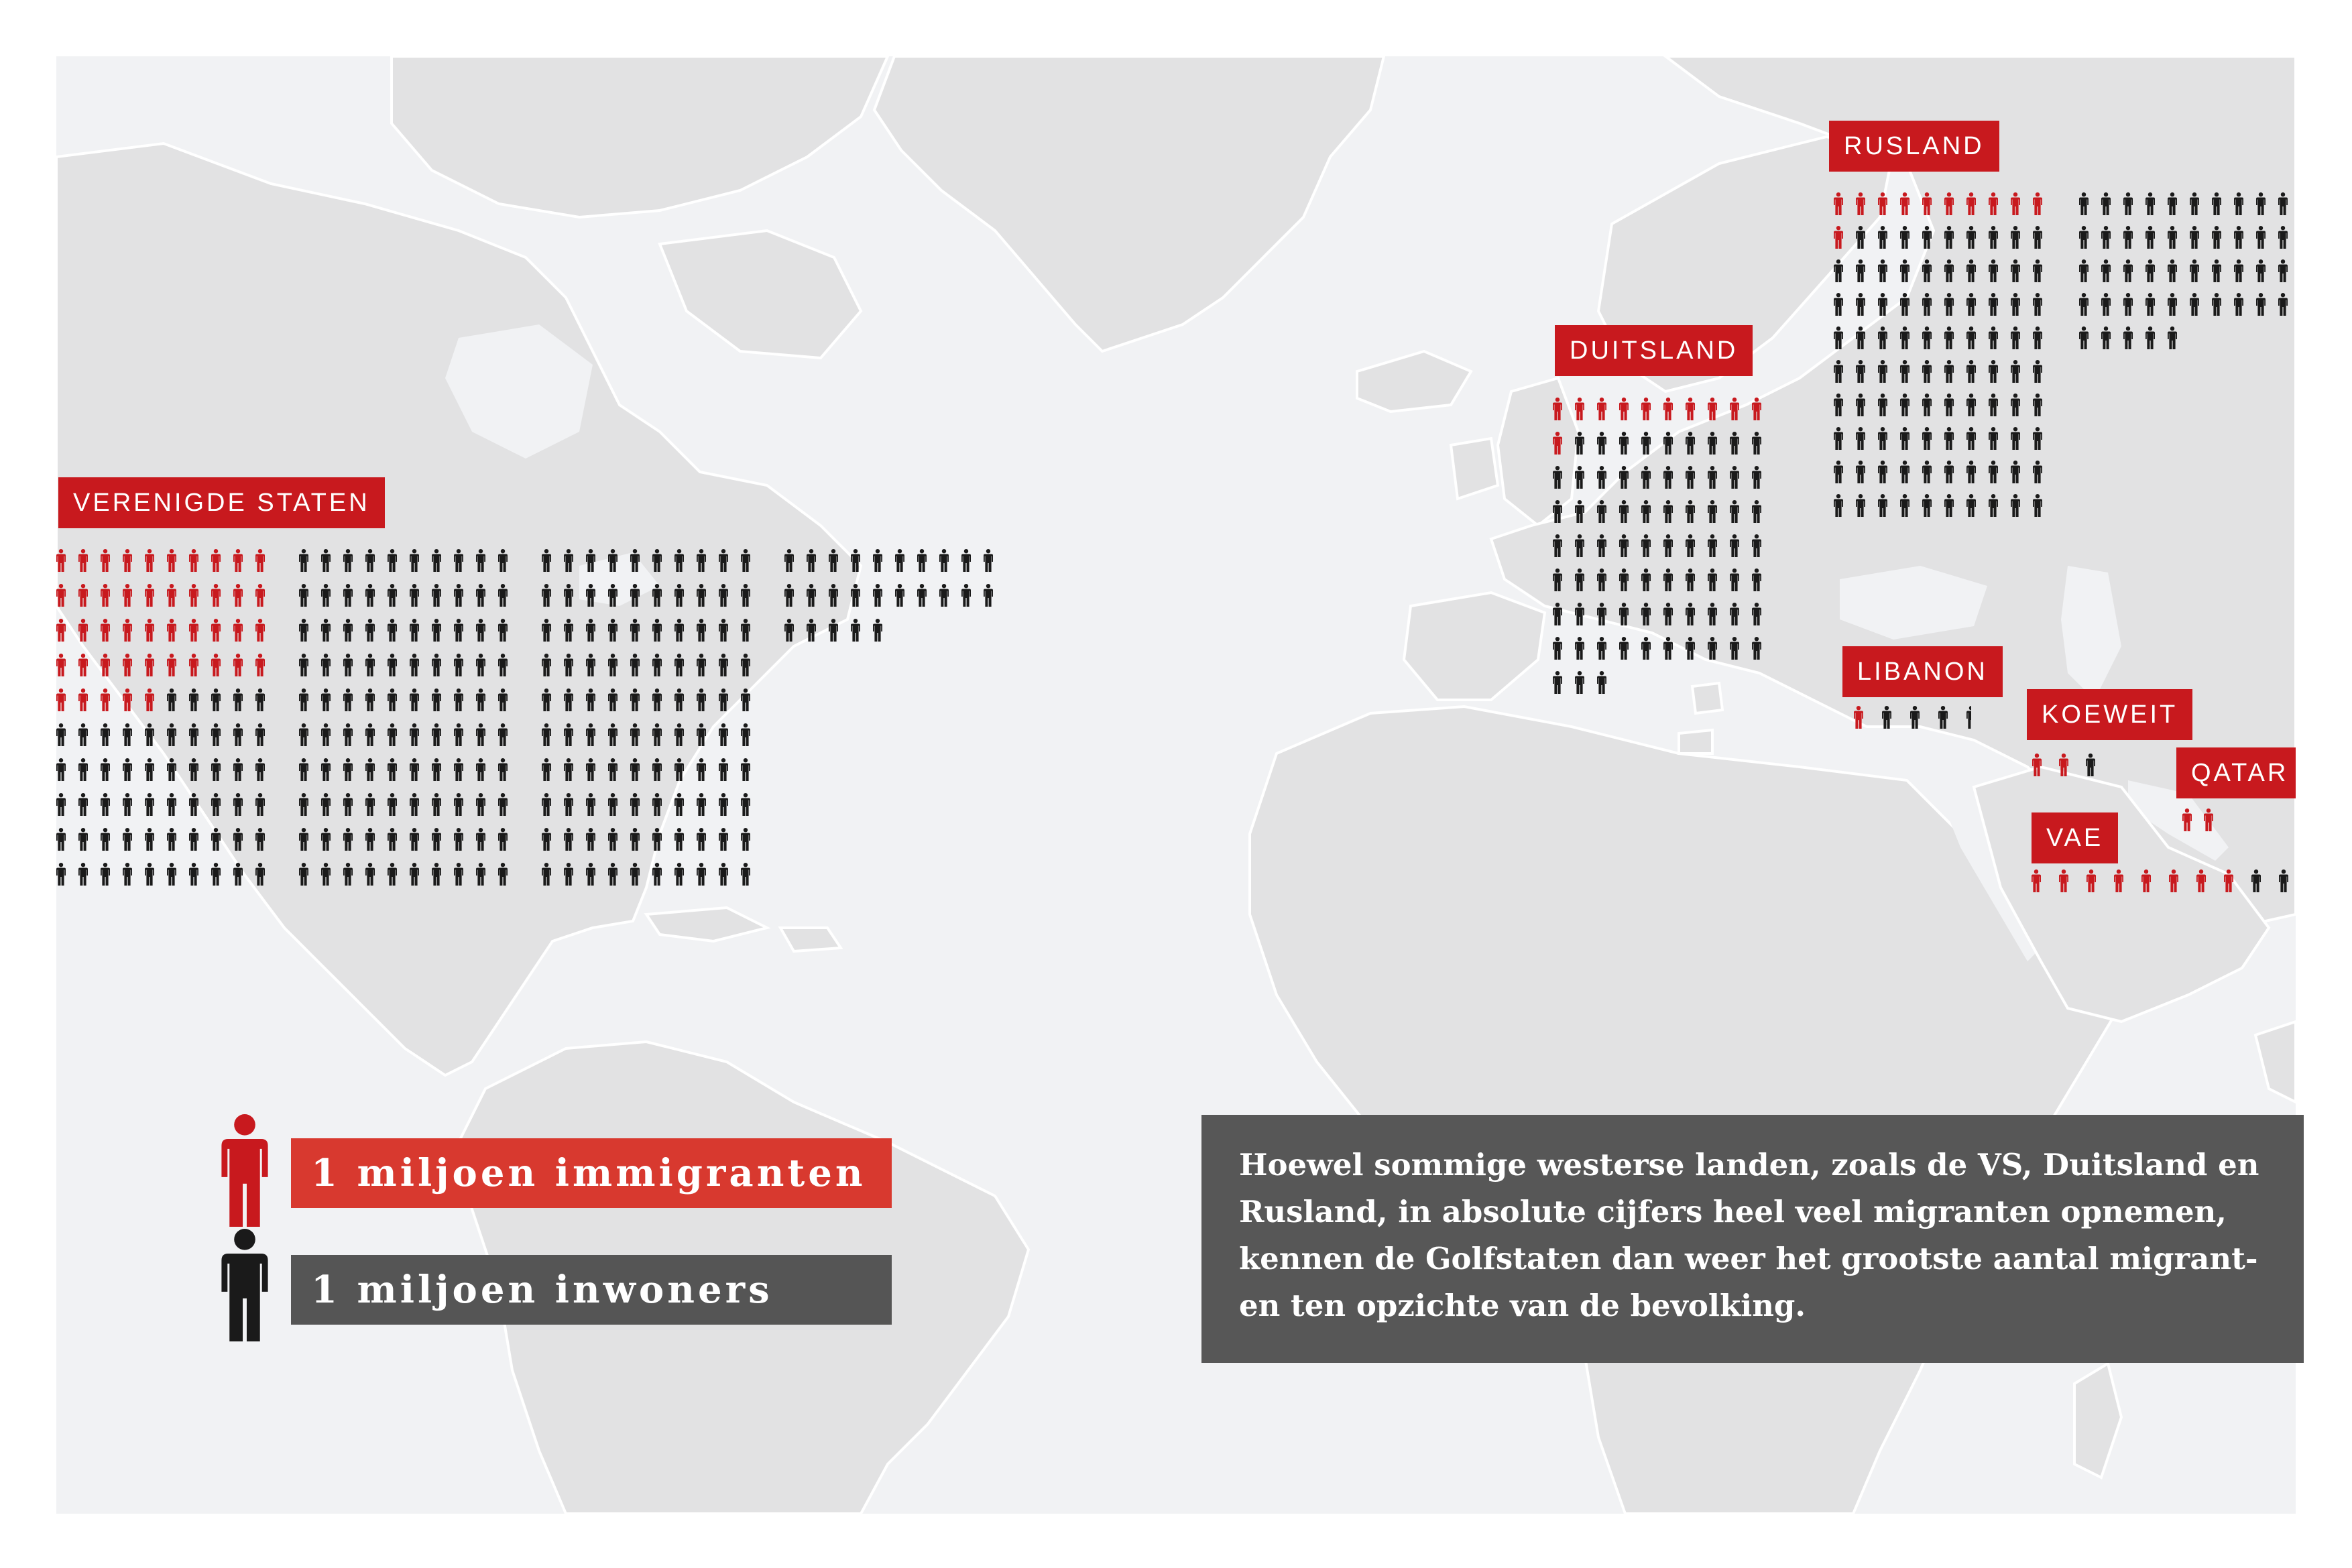  I want to click on legend-immigrants-label: 1 miljoen immigranten, so click(591, 1173).